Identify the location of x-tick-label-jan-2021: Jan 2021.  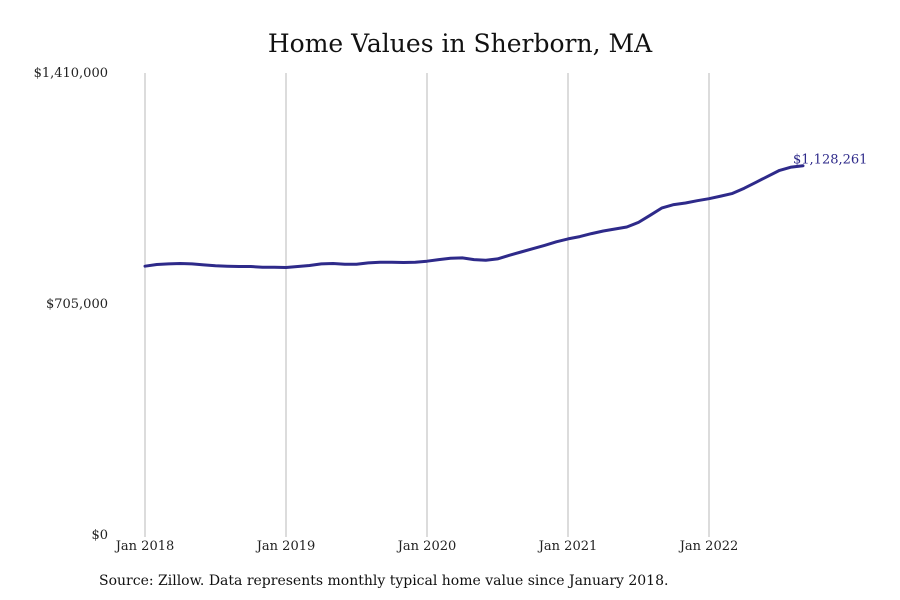
(567, 546).